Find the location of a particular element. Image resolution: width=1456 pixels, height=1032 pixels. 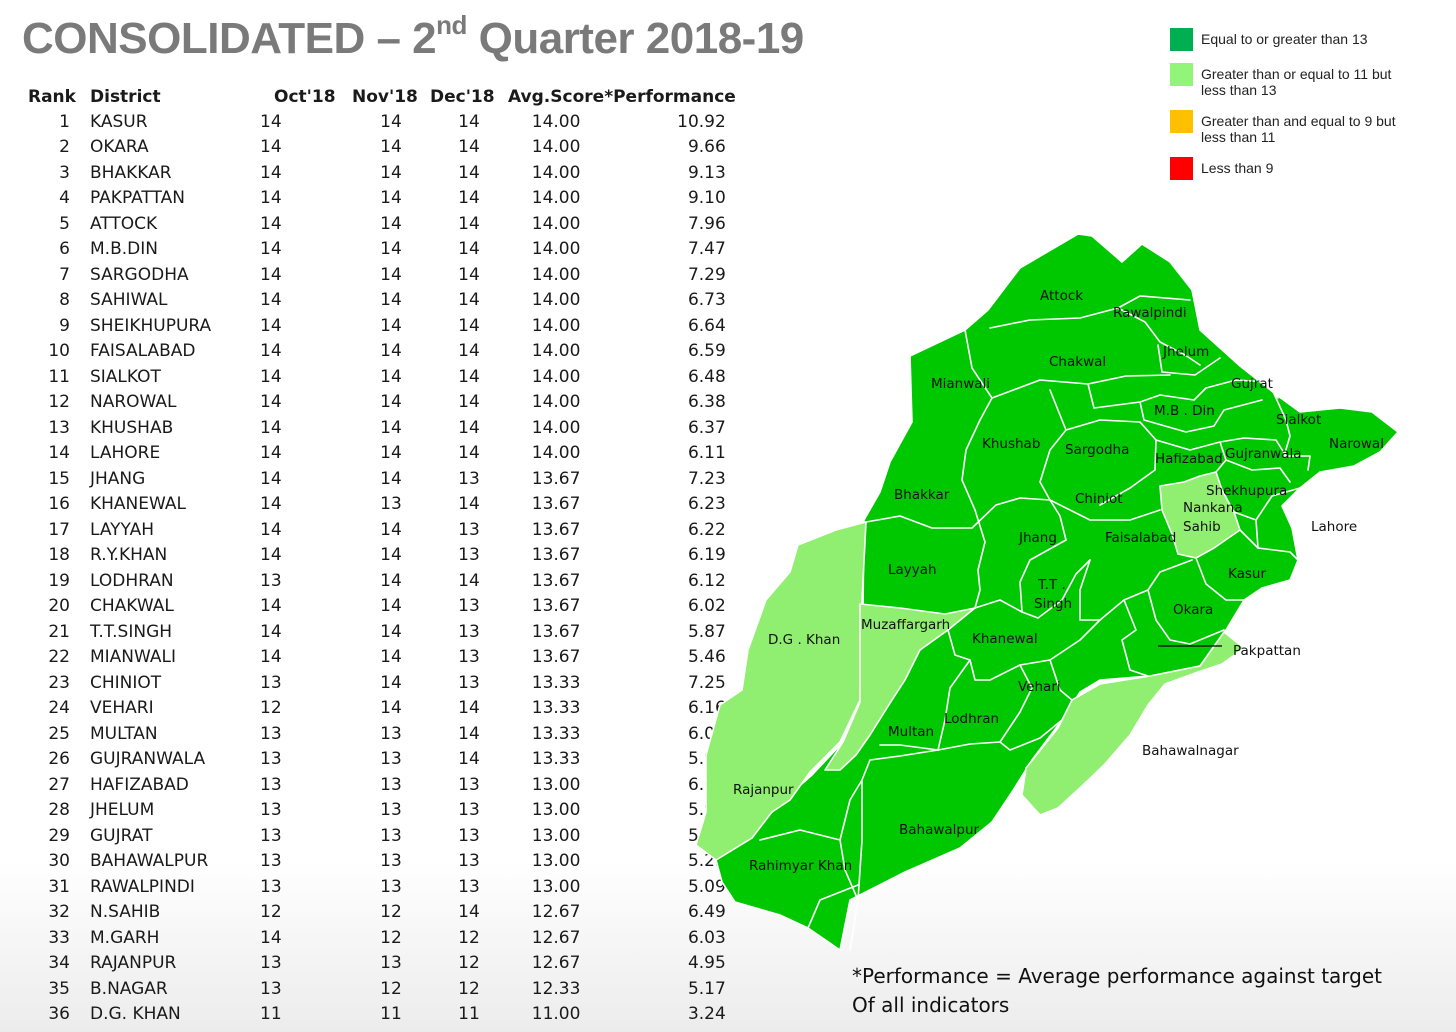

cell-district: JHELUM is located at coordinates (122, 810).